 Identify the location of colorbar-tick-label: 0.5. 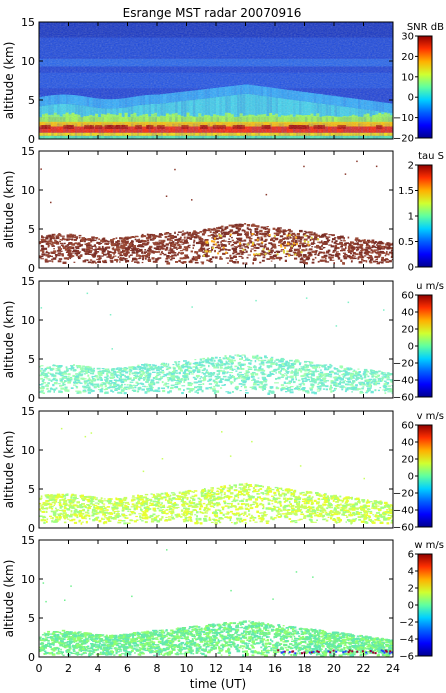
(406, 242).